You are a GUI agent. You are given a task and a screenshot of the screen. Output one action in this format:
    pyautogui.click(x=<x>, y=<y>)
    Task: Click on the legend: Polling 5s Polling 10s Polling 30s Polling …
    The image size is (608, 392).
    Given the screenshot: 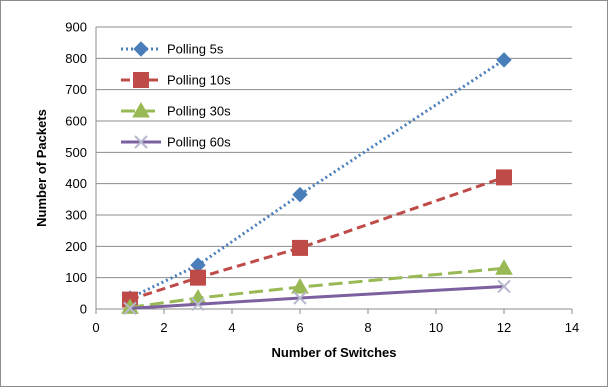 What is the action you would take?
    pyautogui.click(x=176, y=95)
    